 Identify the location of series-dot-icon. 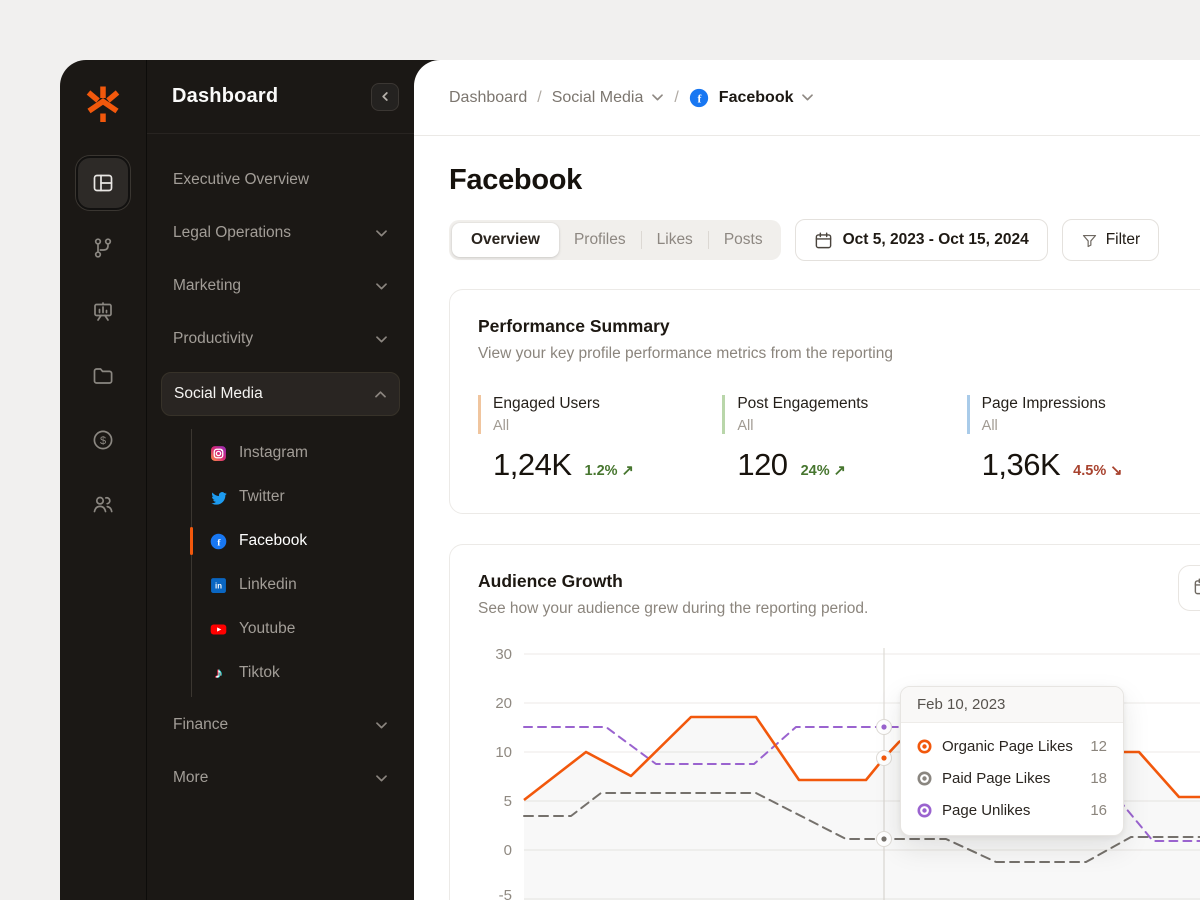
(924, 746).